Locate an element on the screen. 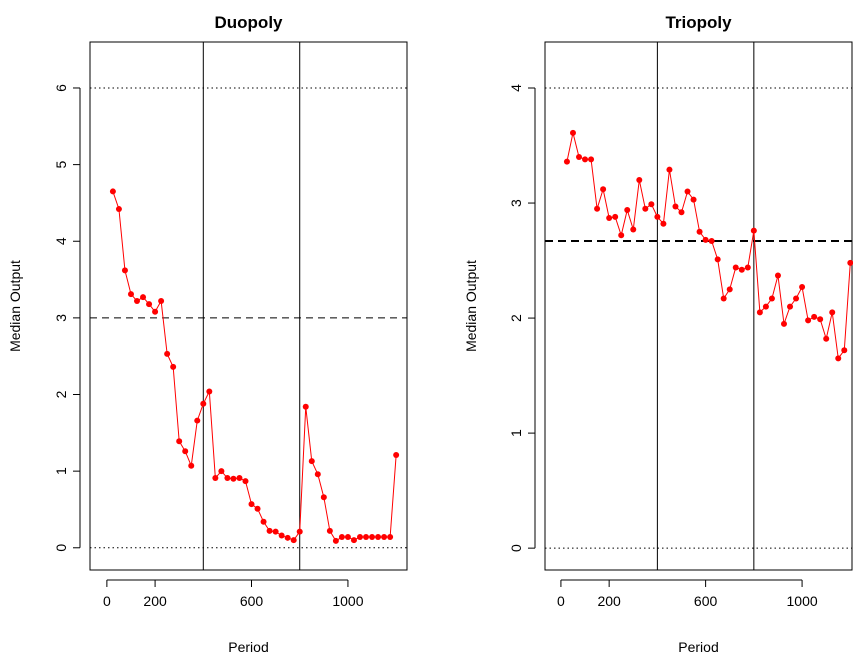  y-tick-label: 2 is located at coordinates (516, 318).